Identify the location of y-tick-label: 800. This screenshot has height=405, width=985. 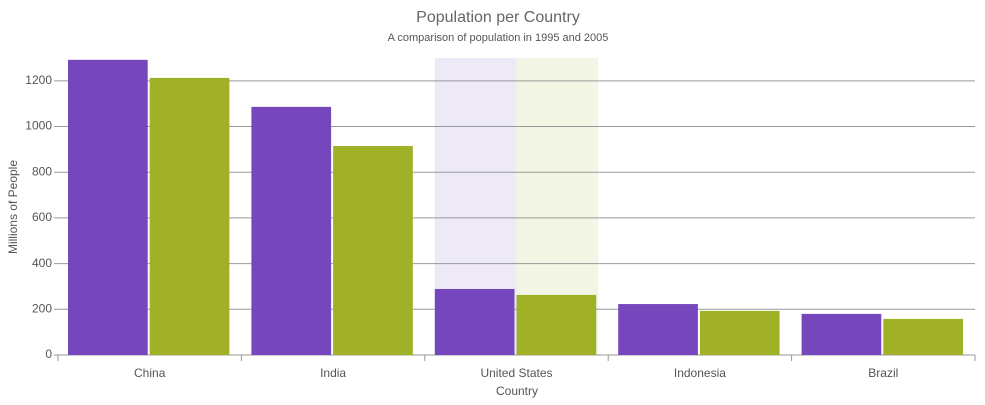
(42, 171).